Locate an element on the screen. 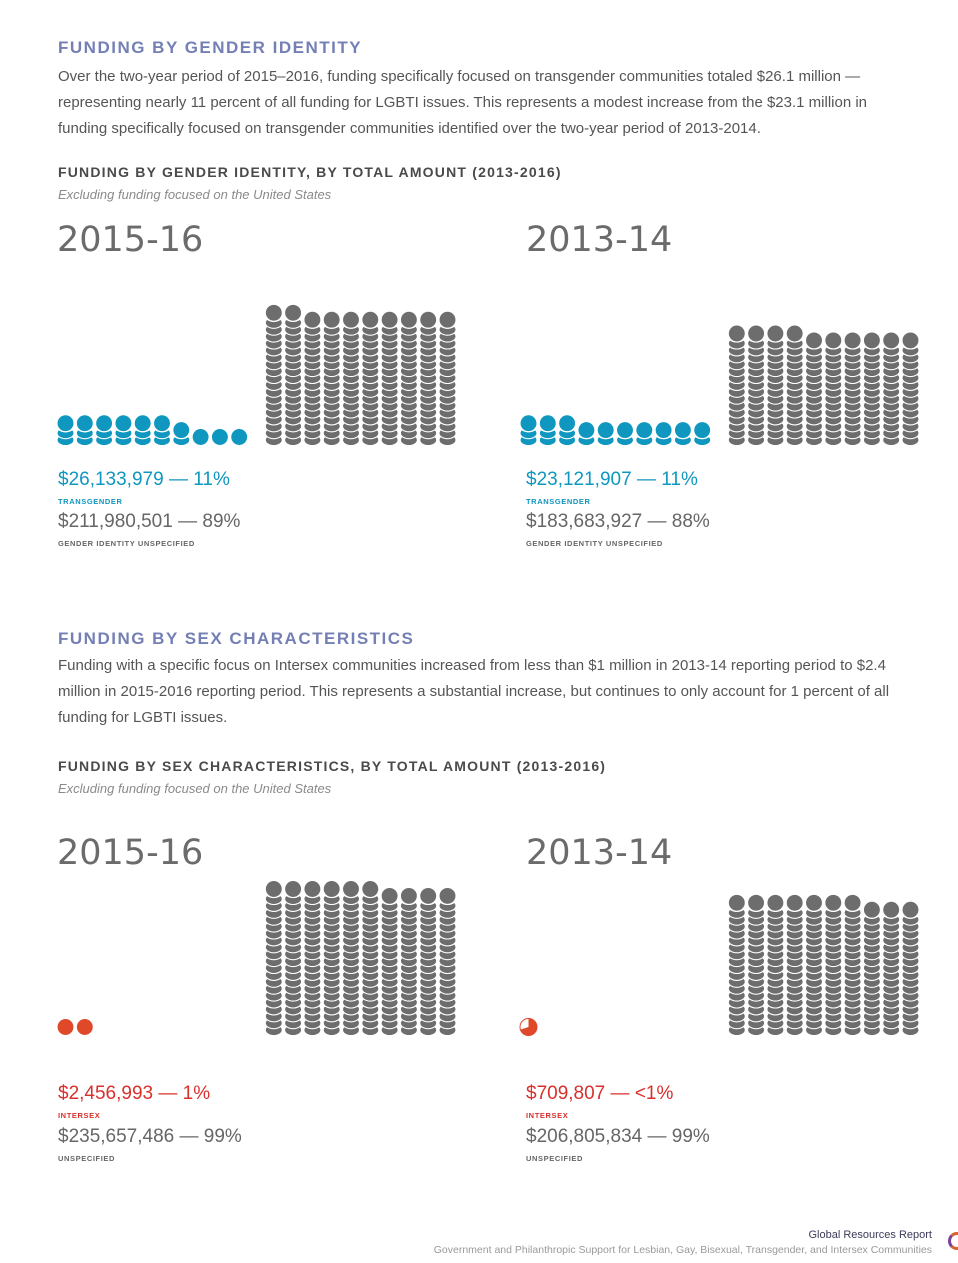 This screenshot has height=1263, width=958. amount-label: $235,657,486 is located at coordinates (116, 1136).